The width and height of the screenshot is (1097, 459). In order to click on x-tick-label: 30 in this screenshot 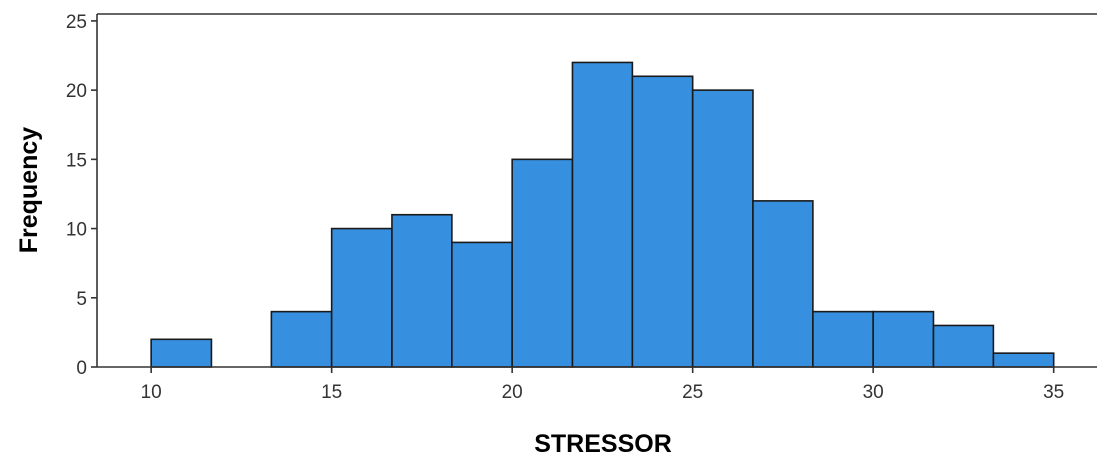, I will do `click(873, 392)`.